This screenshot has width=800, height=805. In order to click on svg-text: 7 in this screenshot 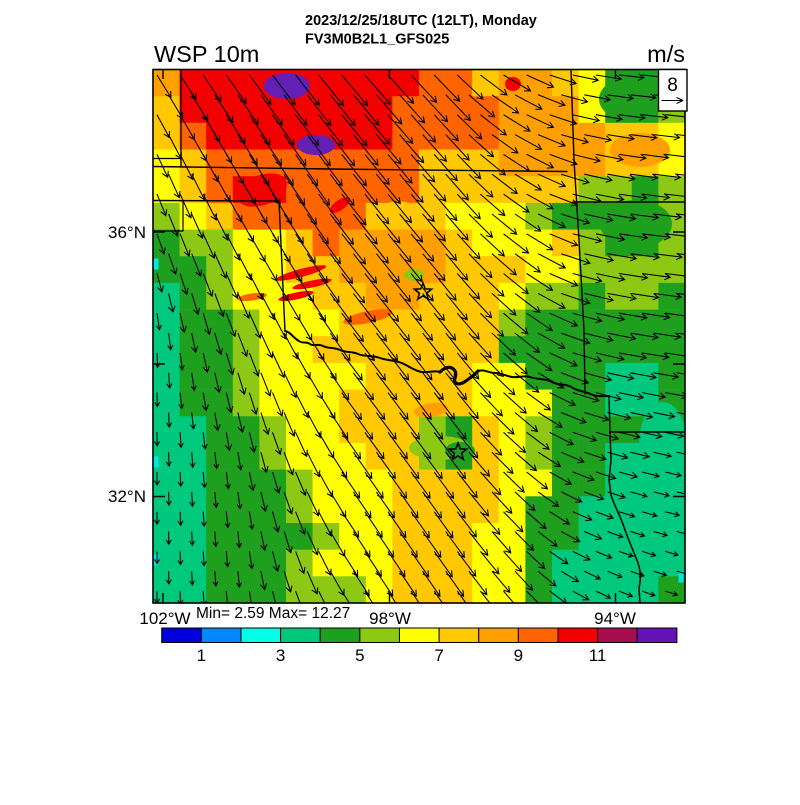, I will do `click(438, 655)`.